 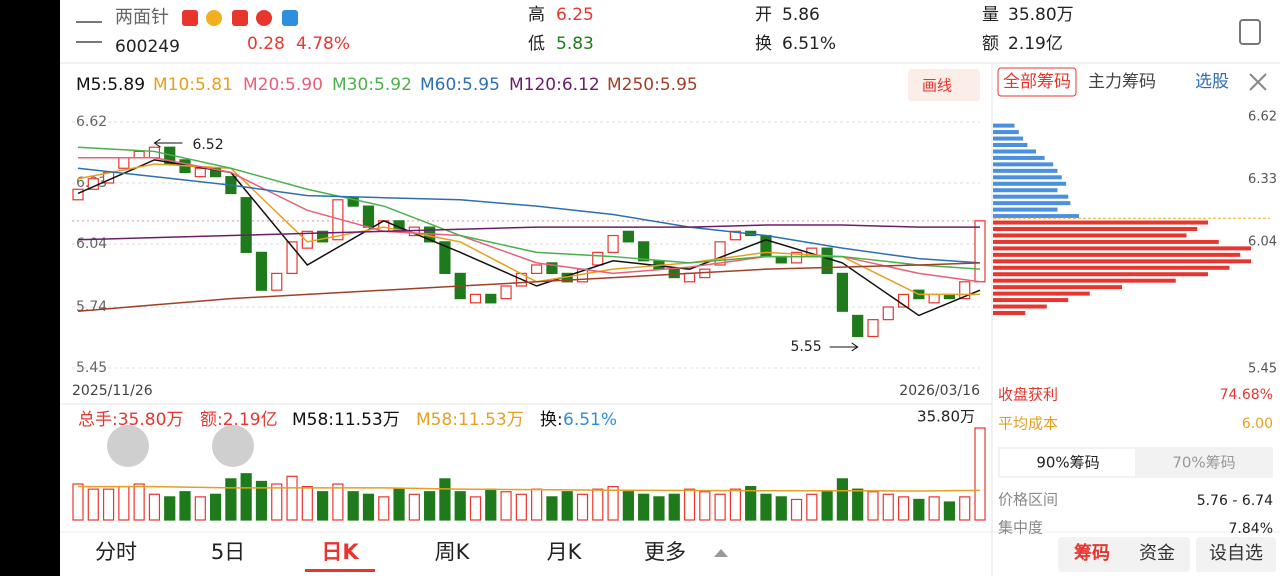 What do you see at coordinates (665, 552) in the screenshot?
I see `nav-tab: 更多` at bounding box center [665, 552].